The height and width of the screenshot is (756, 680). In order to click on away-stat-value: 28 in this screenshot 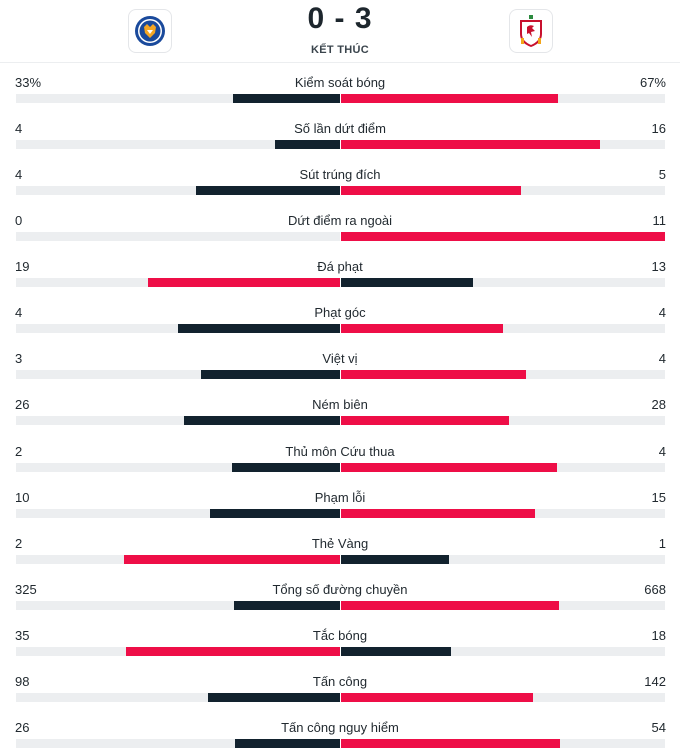, I will do `click(658, 405)`.